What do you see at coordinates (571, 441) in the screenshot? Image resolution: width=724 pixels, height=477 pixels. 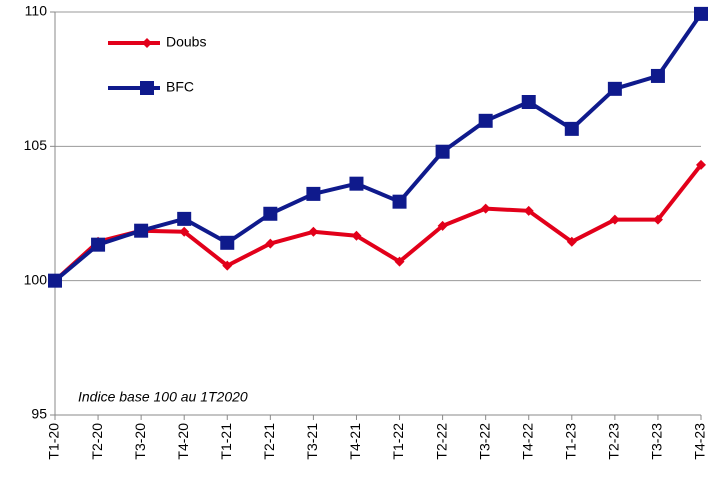 I see `x-tick-label: T1-23` at bounding box center [571, 441].